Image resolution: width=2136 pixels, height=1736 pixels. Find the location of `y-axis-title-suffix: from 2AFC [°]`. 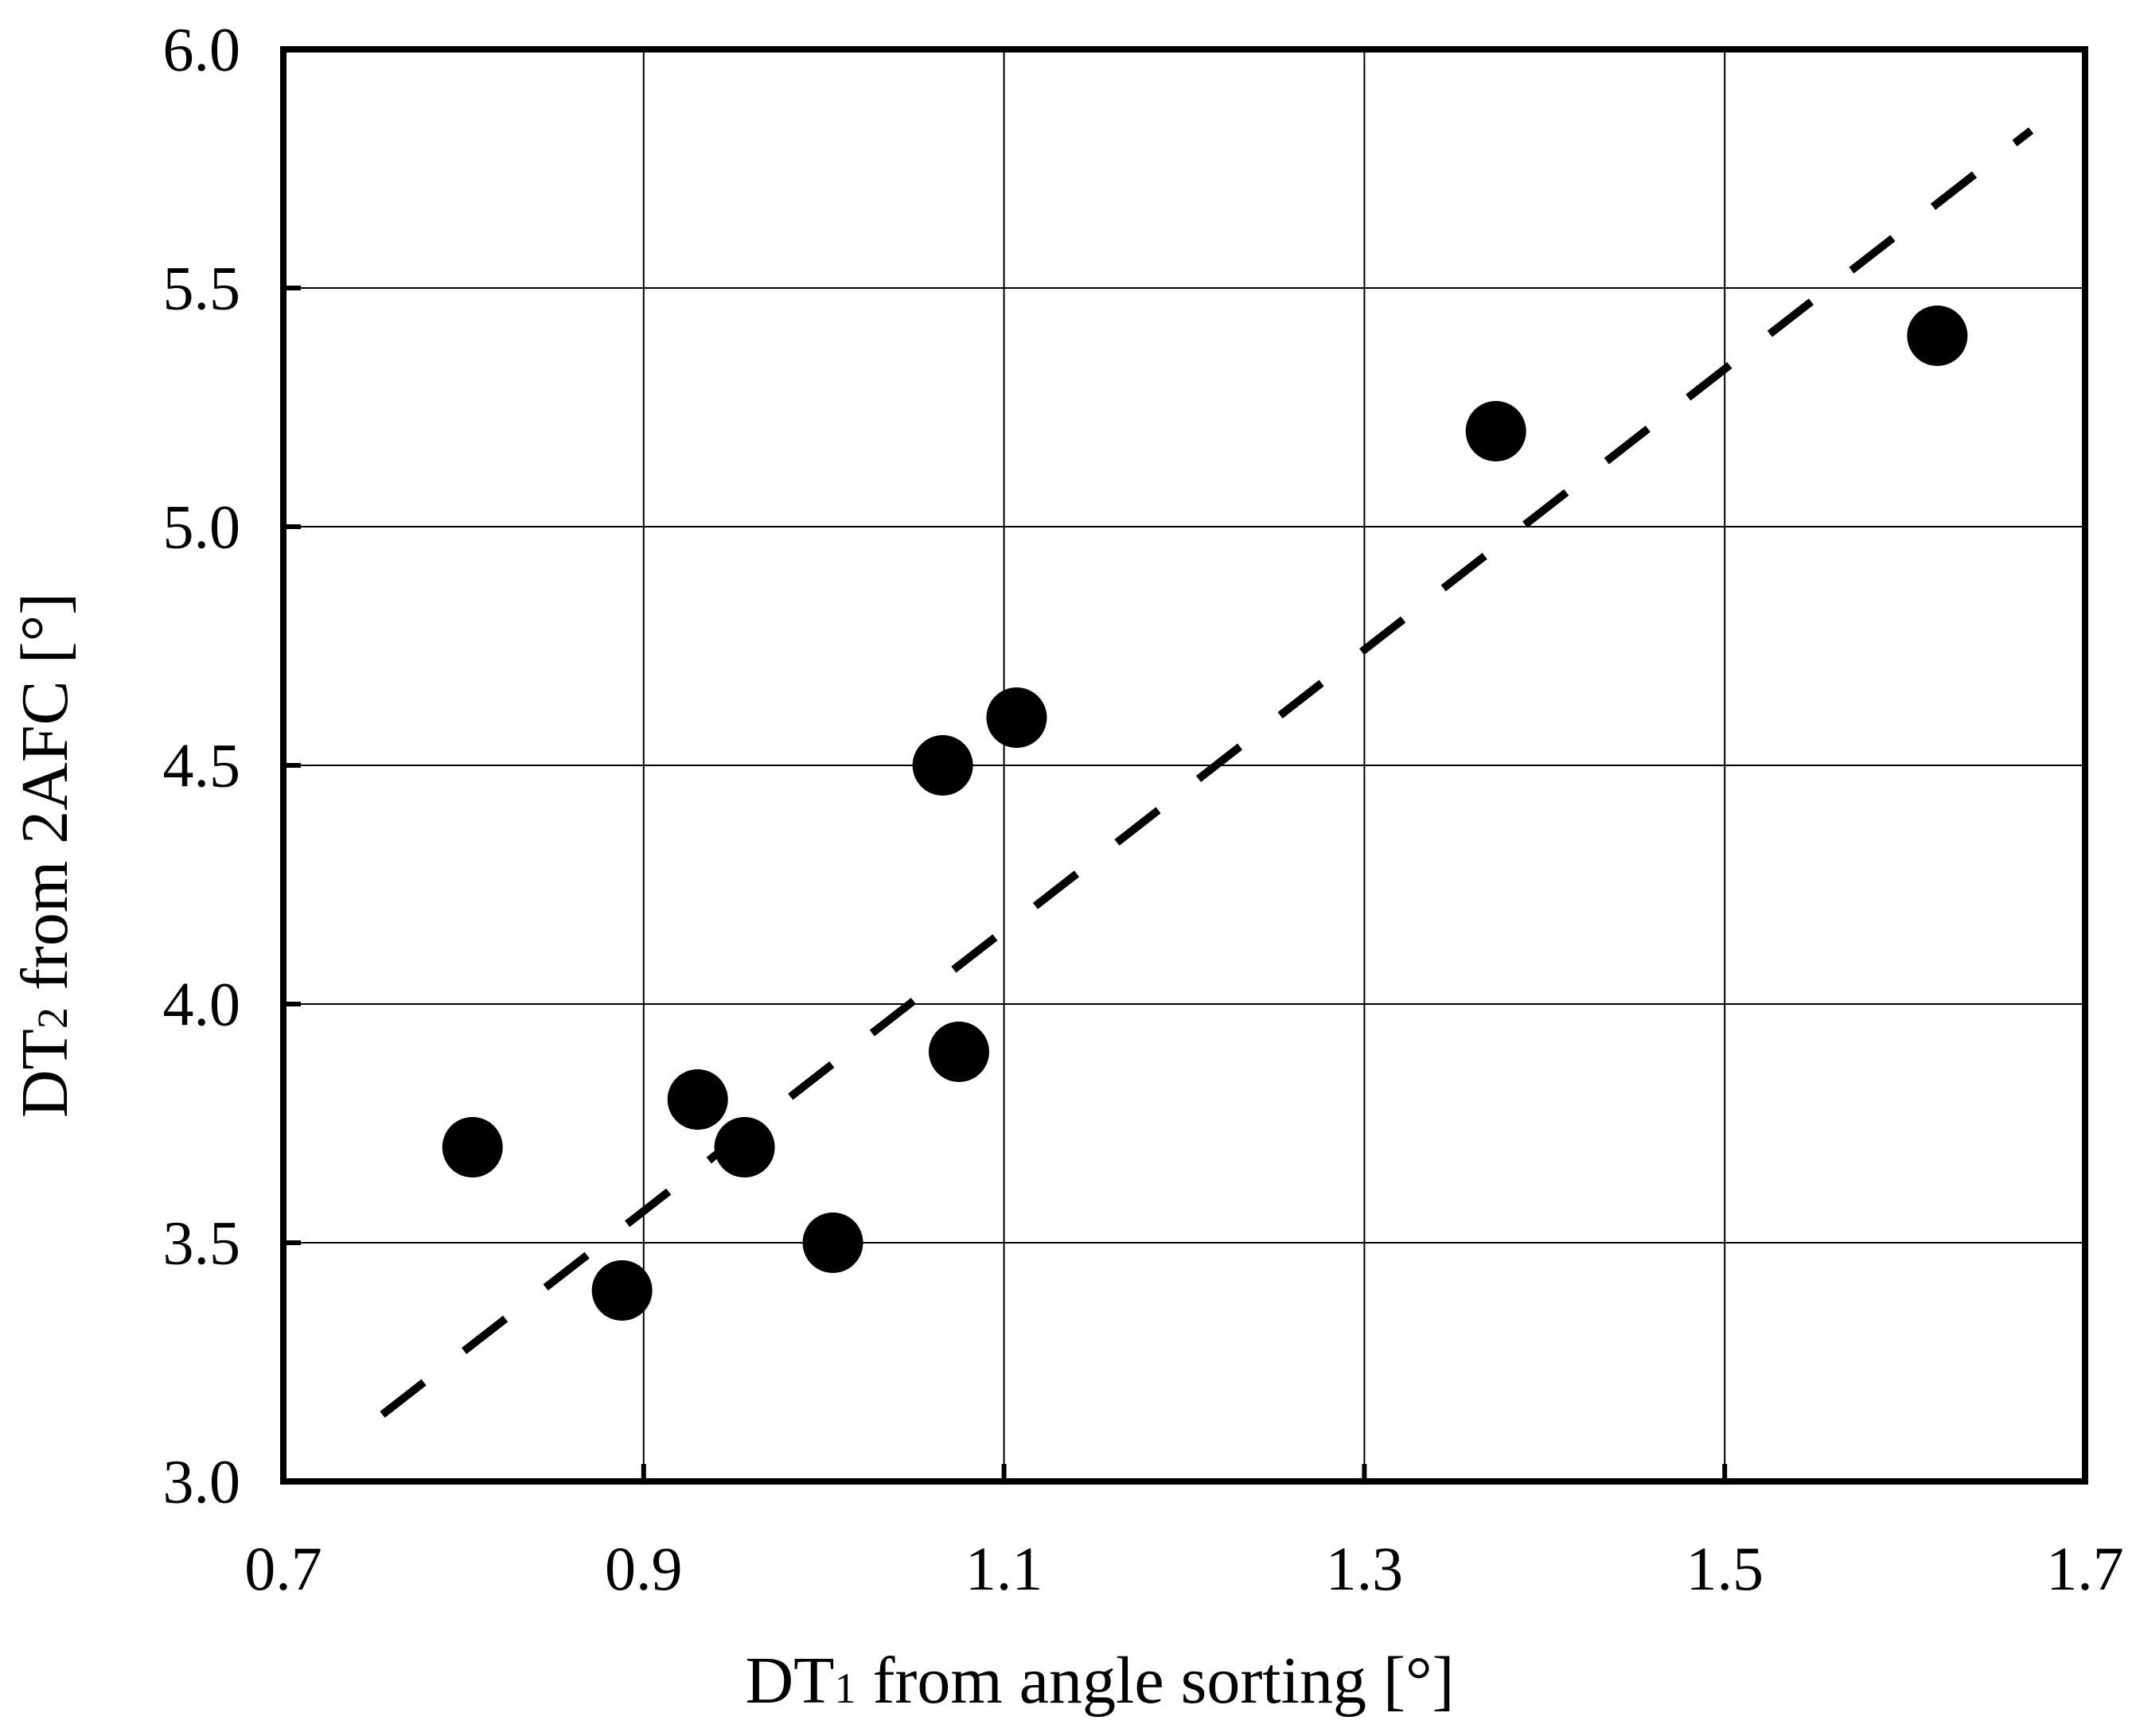

y-axis-title-suffix: from 2AFC [°] is located at coordinates (45, 800).